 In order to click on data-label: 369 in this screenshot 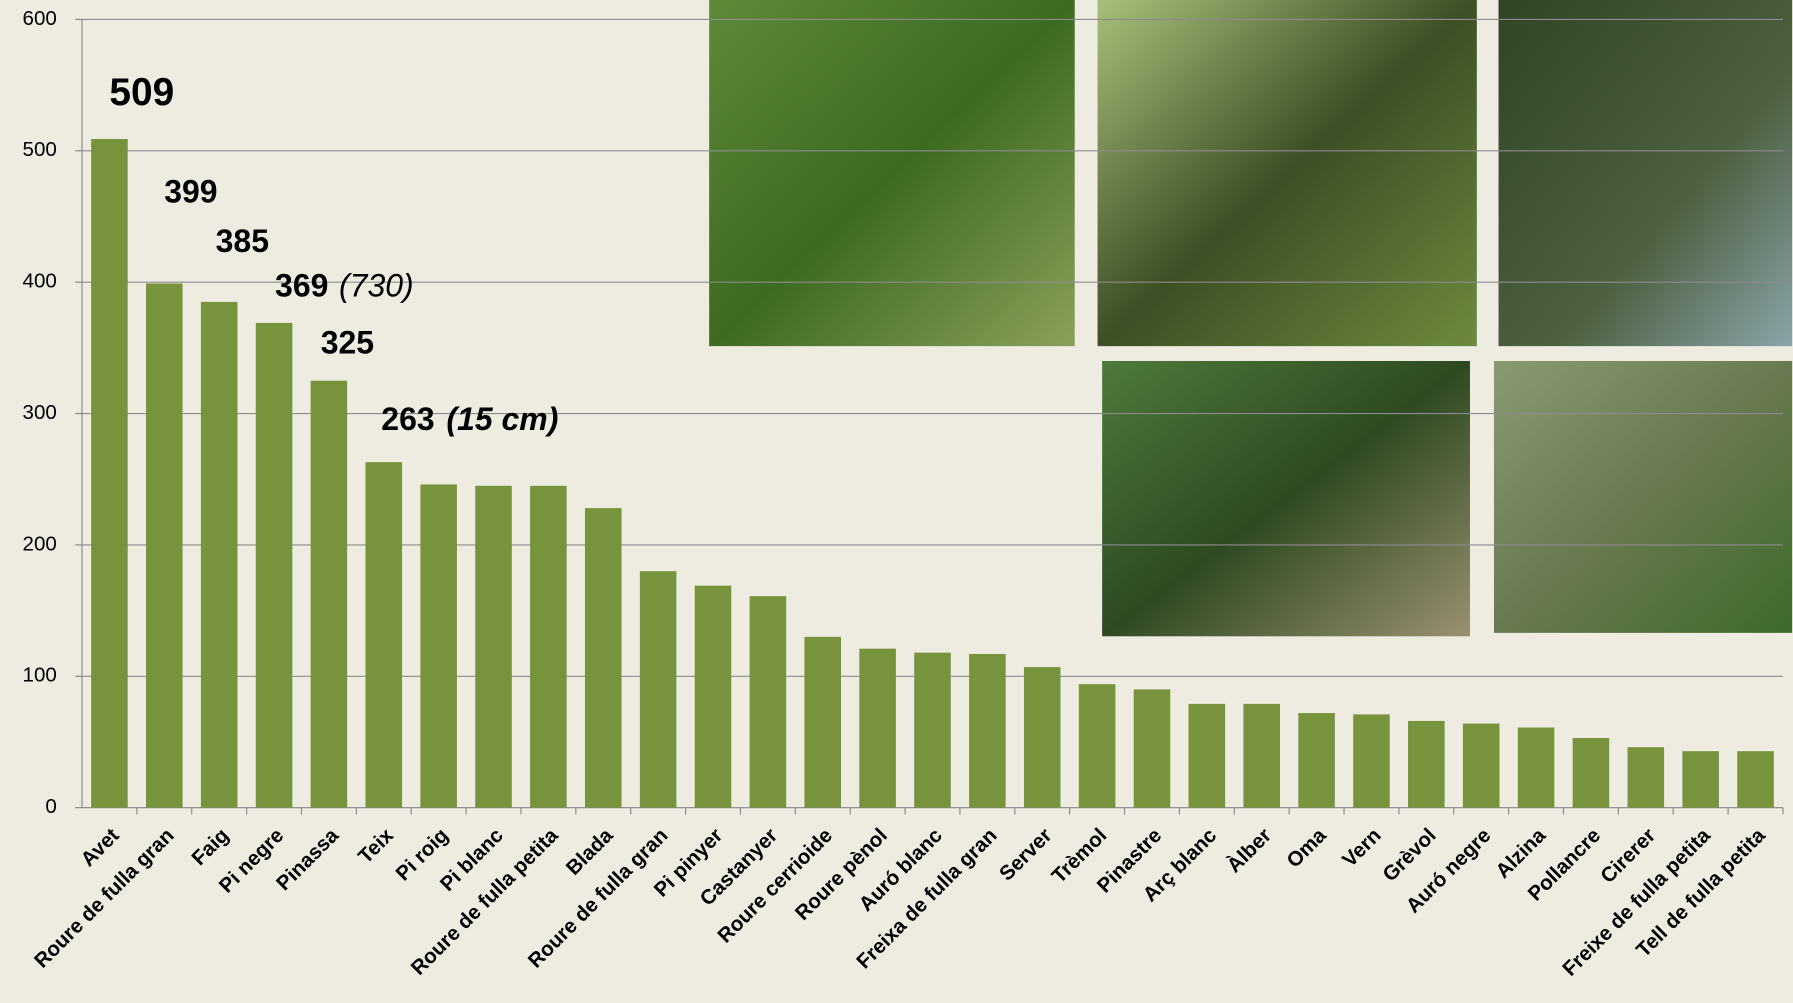, I will do `click(301, 285)`.